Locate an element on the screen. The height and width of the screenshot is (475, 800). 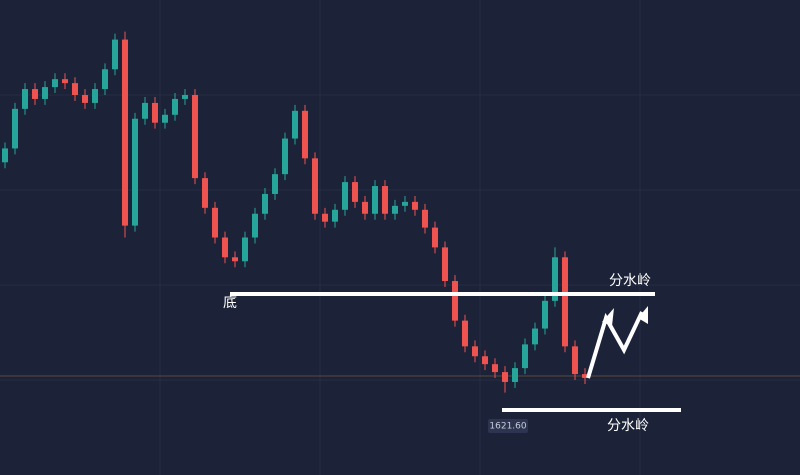
price-tag-text: 1621.60 is located at coordinates (507, 427).